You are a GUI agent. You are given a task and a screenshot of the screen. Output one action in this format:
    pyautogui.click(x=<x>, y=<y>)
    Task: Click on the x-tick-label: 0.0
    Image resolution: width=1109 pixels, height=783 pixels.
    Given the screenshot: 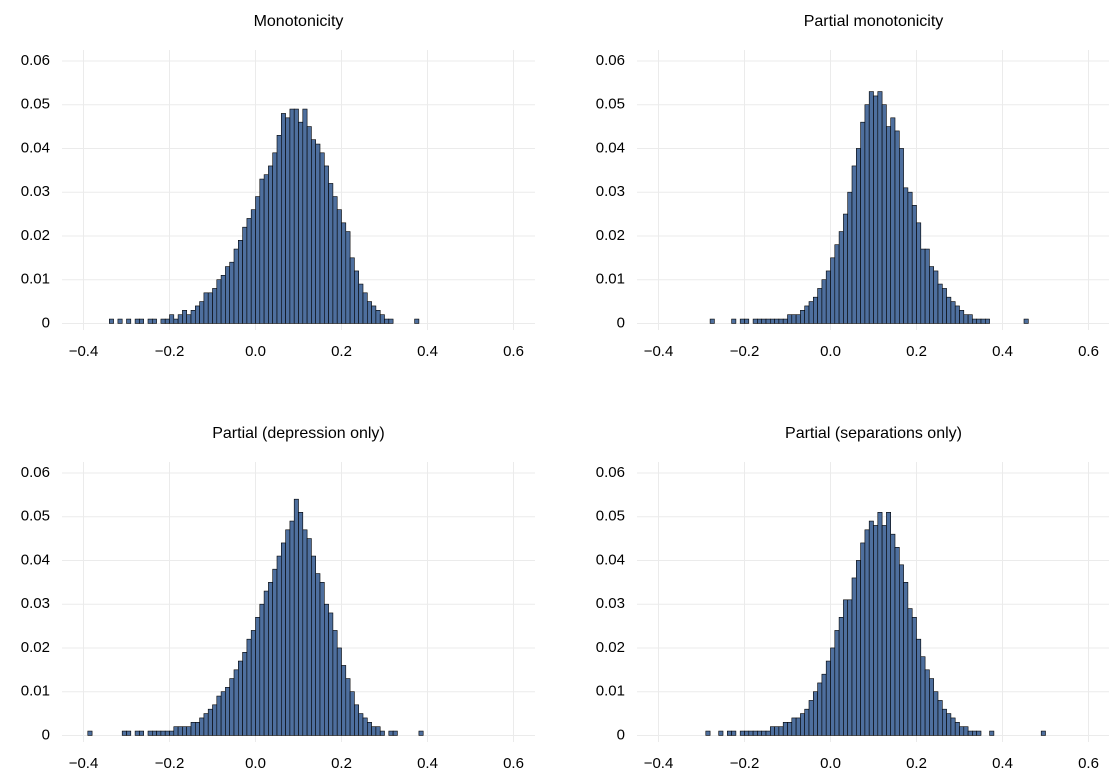 What is the action you would take?
    pyautogui.click(x=255, y=351)
    